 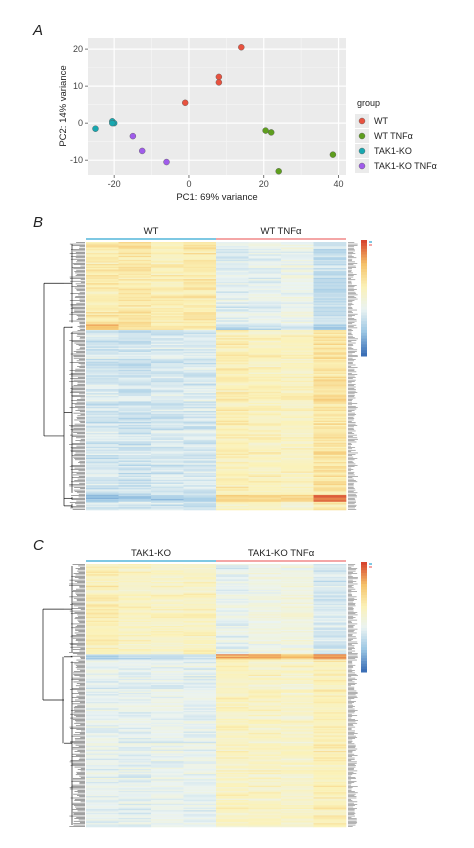 What do you see at coordinates (278, 171) in the screenshot?
I see `pca-point` at bounding box center [278, 171].